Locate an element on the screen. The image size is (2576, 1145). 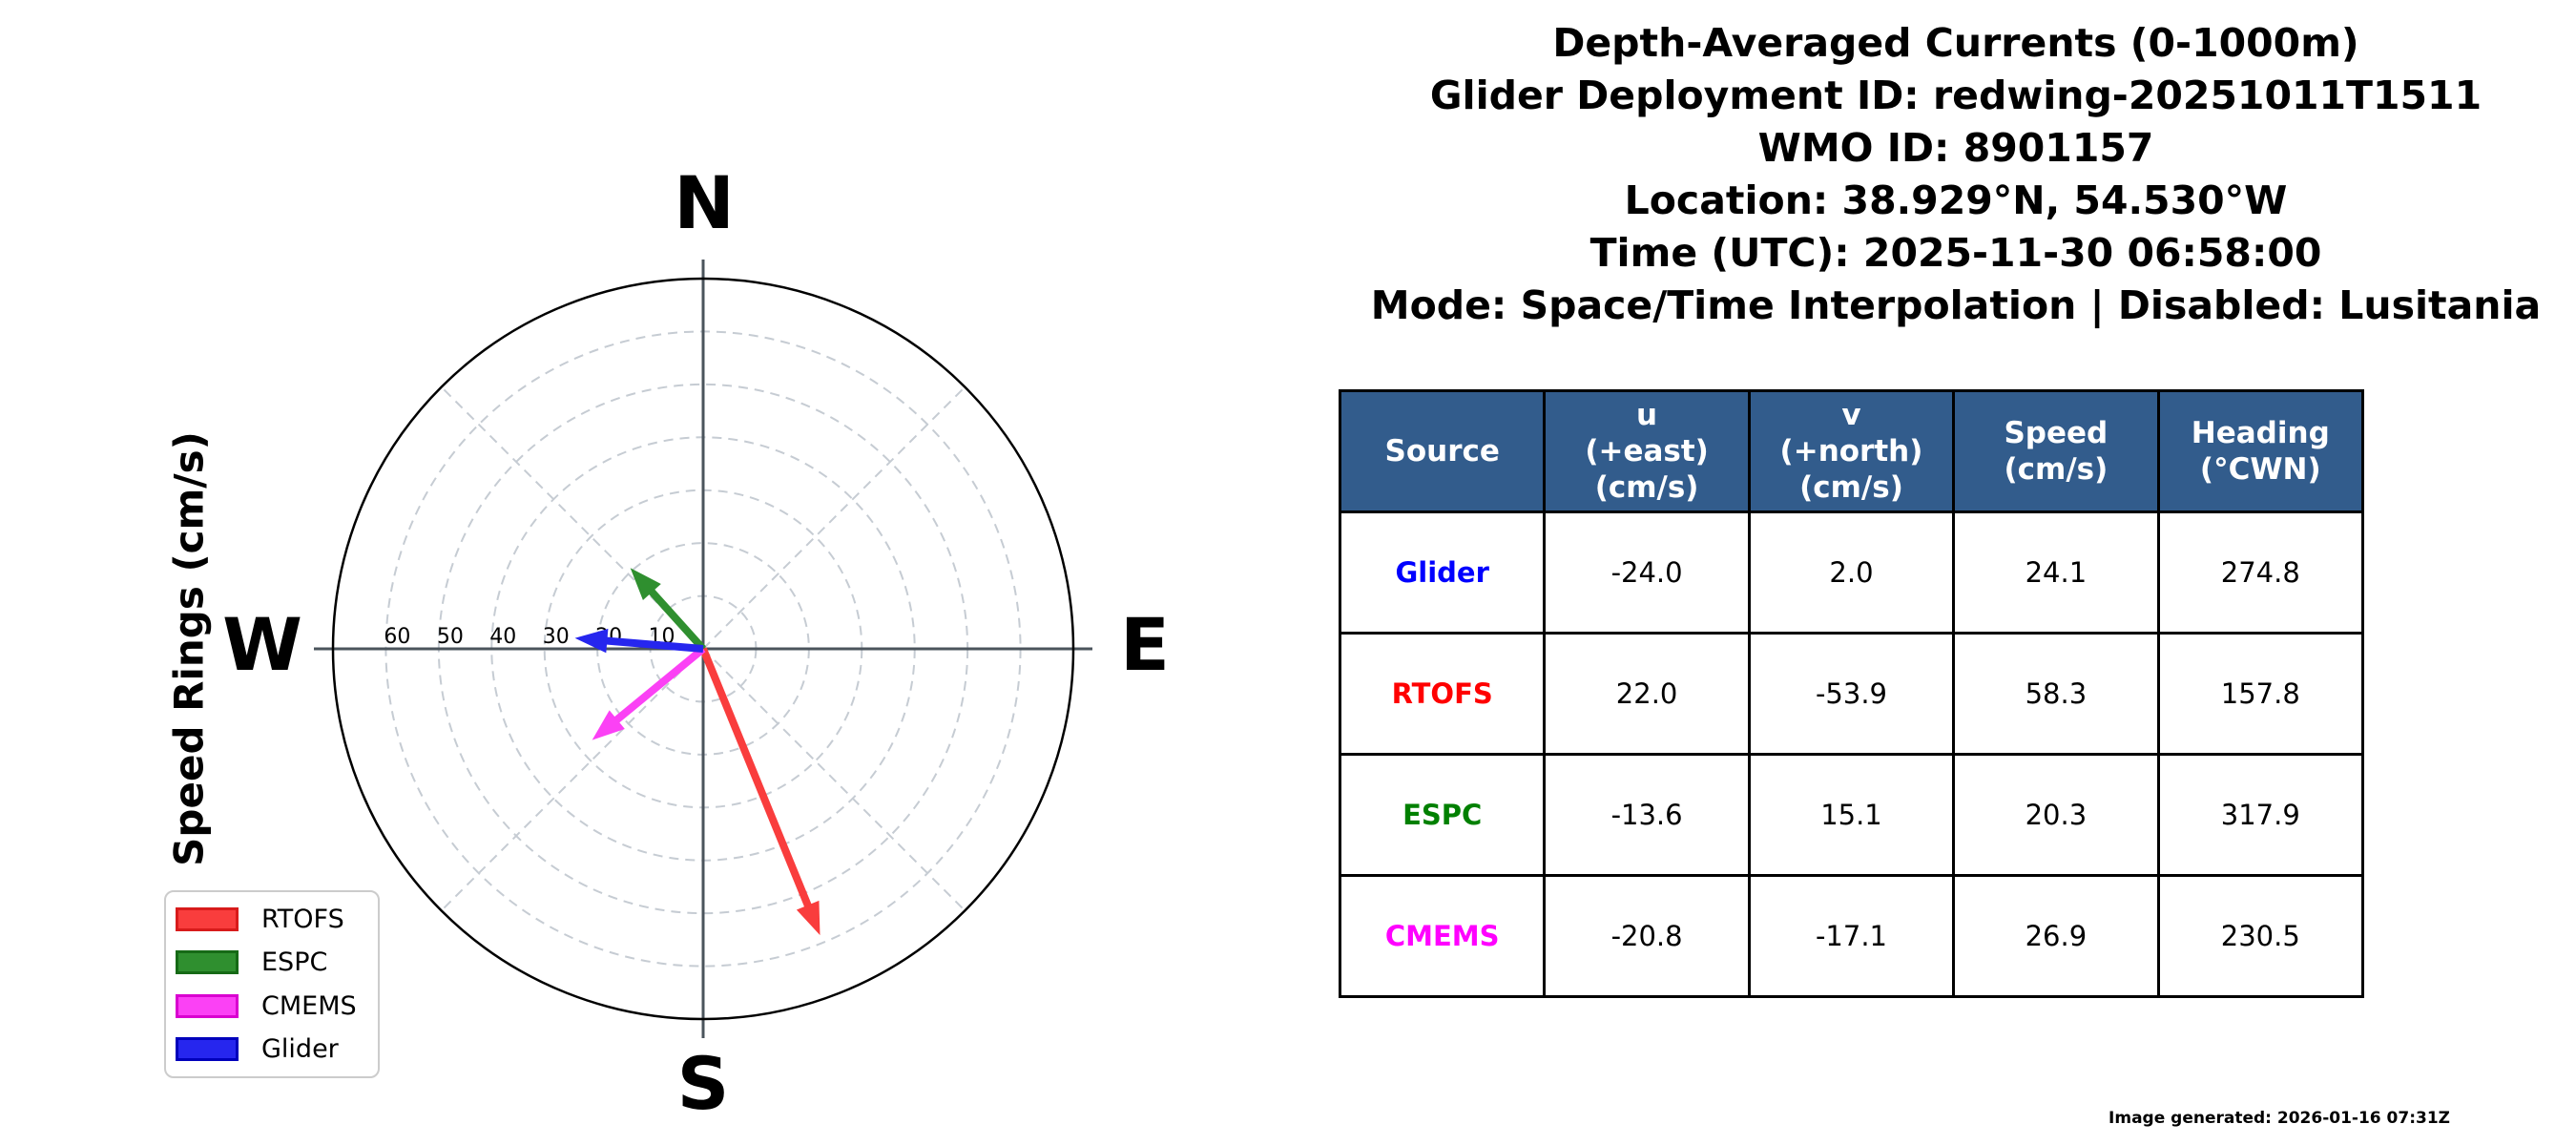
col-header-heading: Heading (°CWN) is located at coordinates (2260, 451).